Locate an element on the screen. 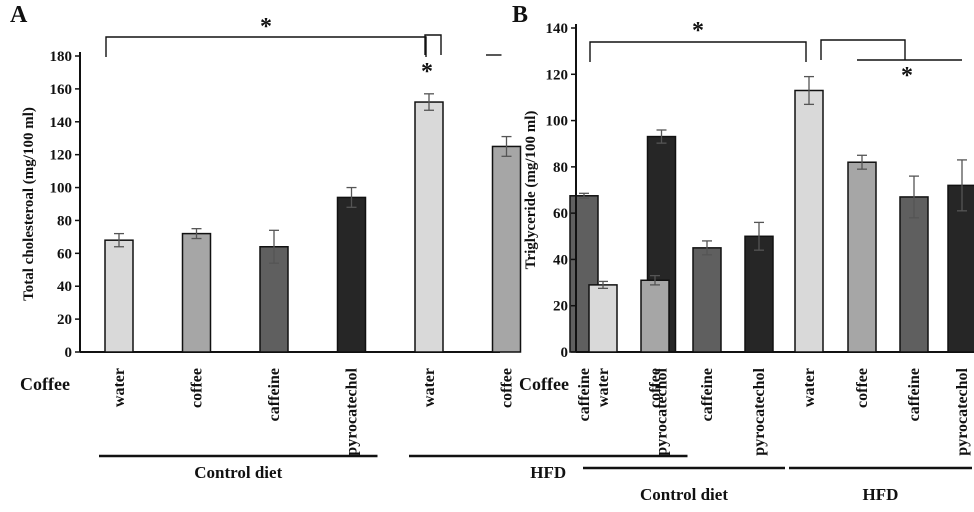 This screenshot has height=512, width=974. y-axis-label: Total cholesteroal (mg/100 ml) is located at coordinates (29, 204).